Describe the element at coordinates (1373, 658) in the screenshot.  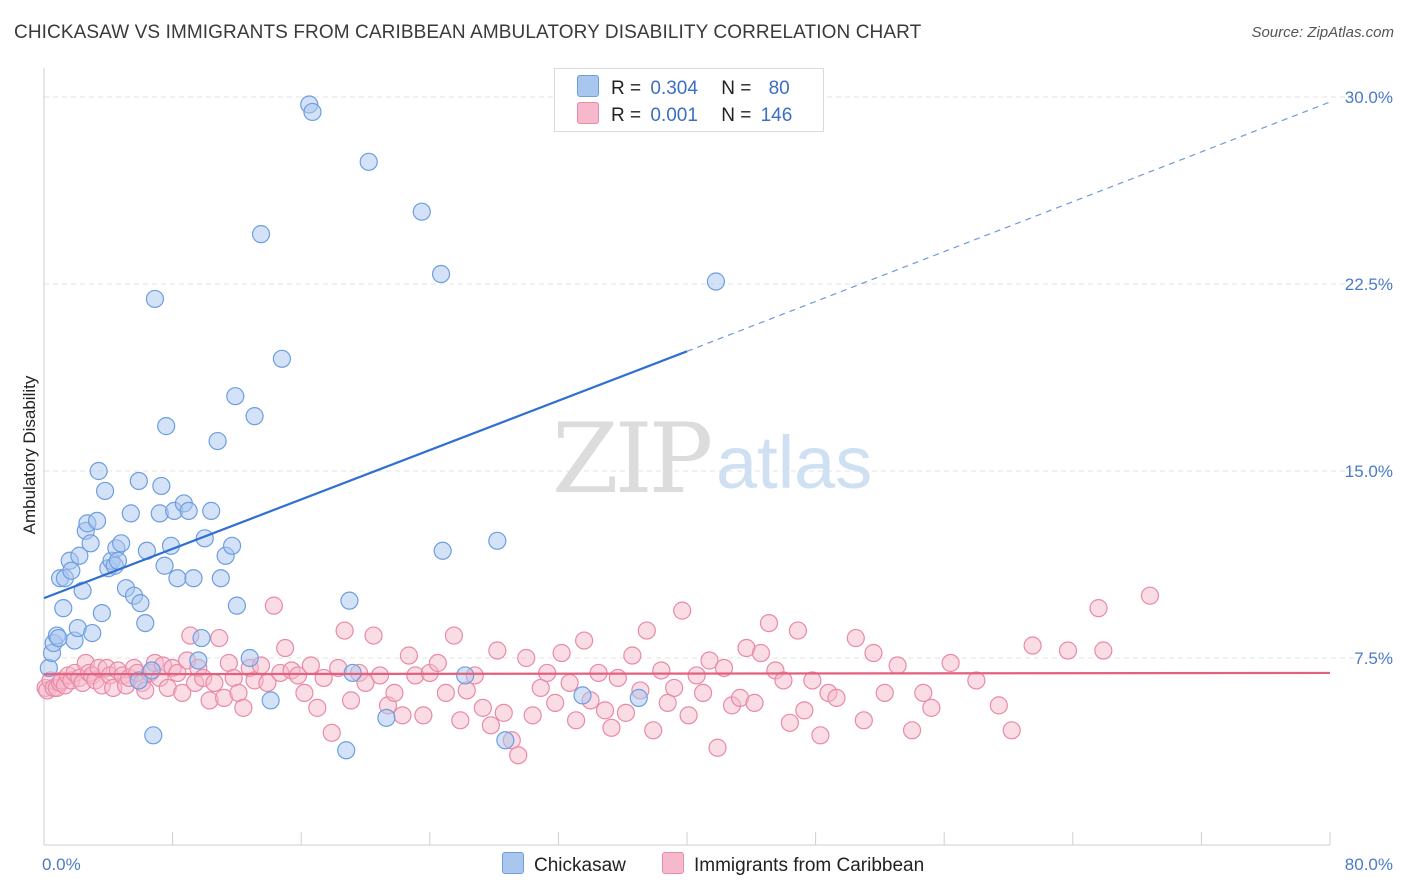
I see `y-tick-label: 7.5%` at that location.